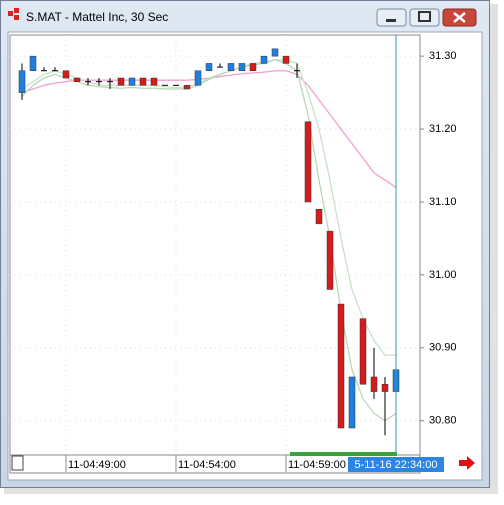  Describe the element at coordinates (391, 17) in the screenshot. I see `minimize-button` at that location.